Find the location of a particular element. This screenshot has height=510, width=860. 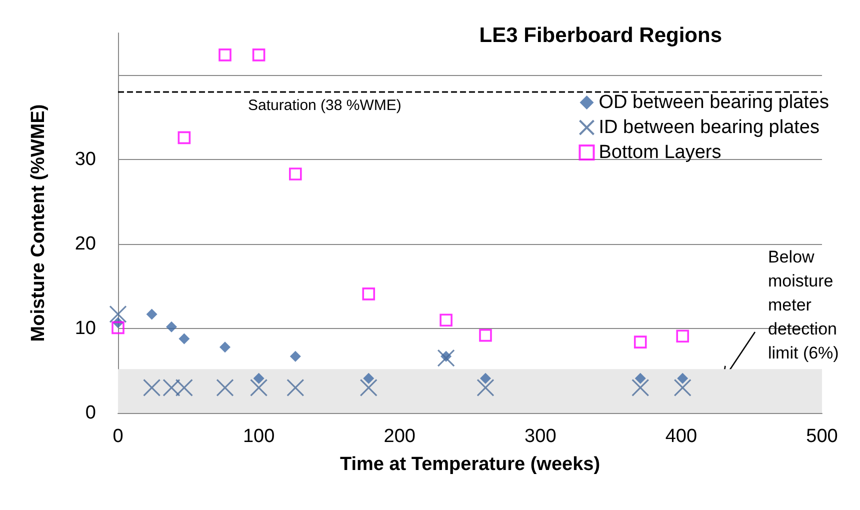

y-tick-label: 10 is located at coordinates (85, 329).